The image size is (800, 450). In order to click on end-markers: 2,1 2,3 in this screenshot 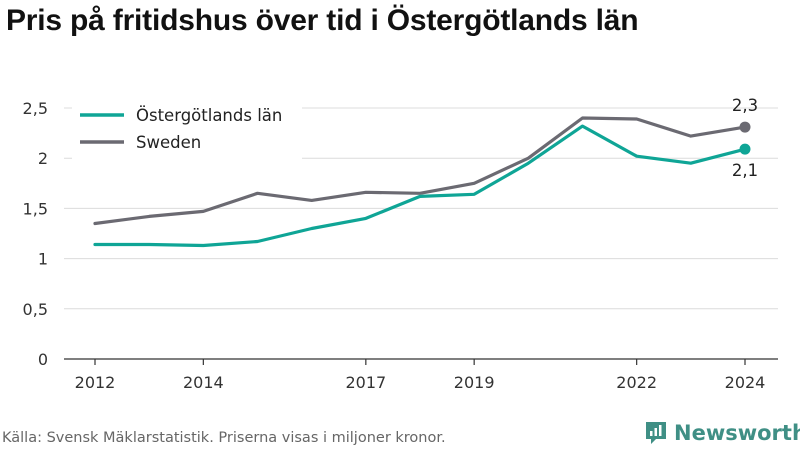, I will do `click(745, 138)`.